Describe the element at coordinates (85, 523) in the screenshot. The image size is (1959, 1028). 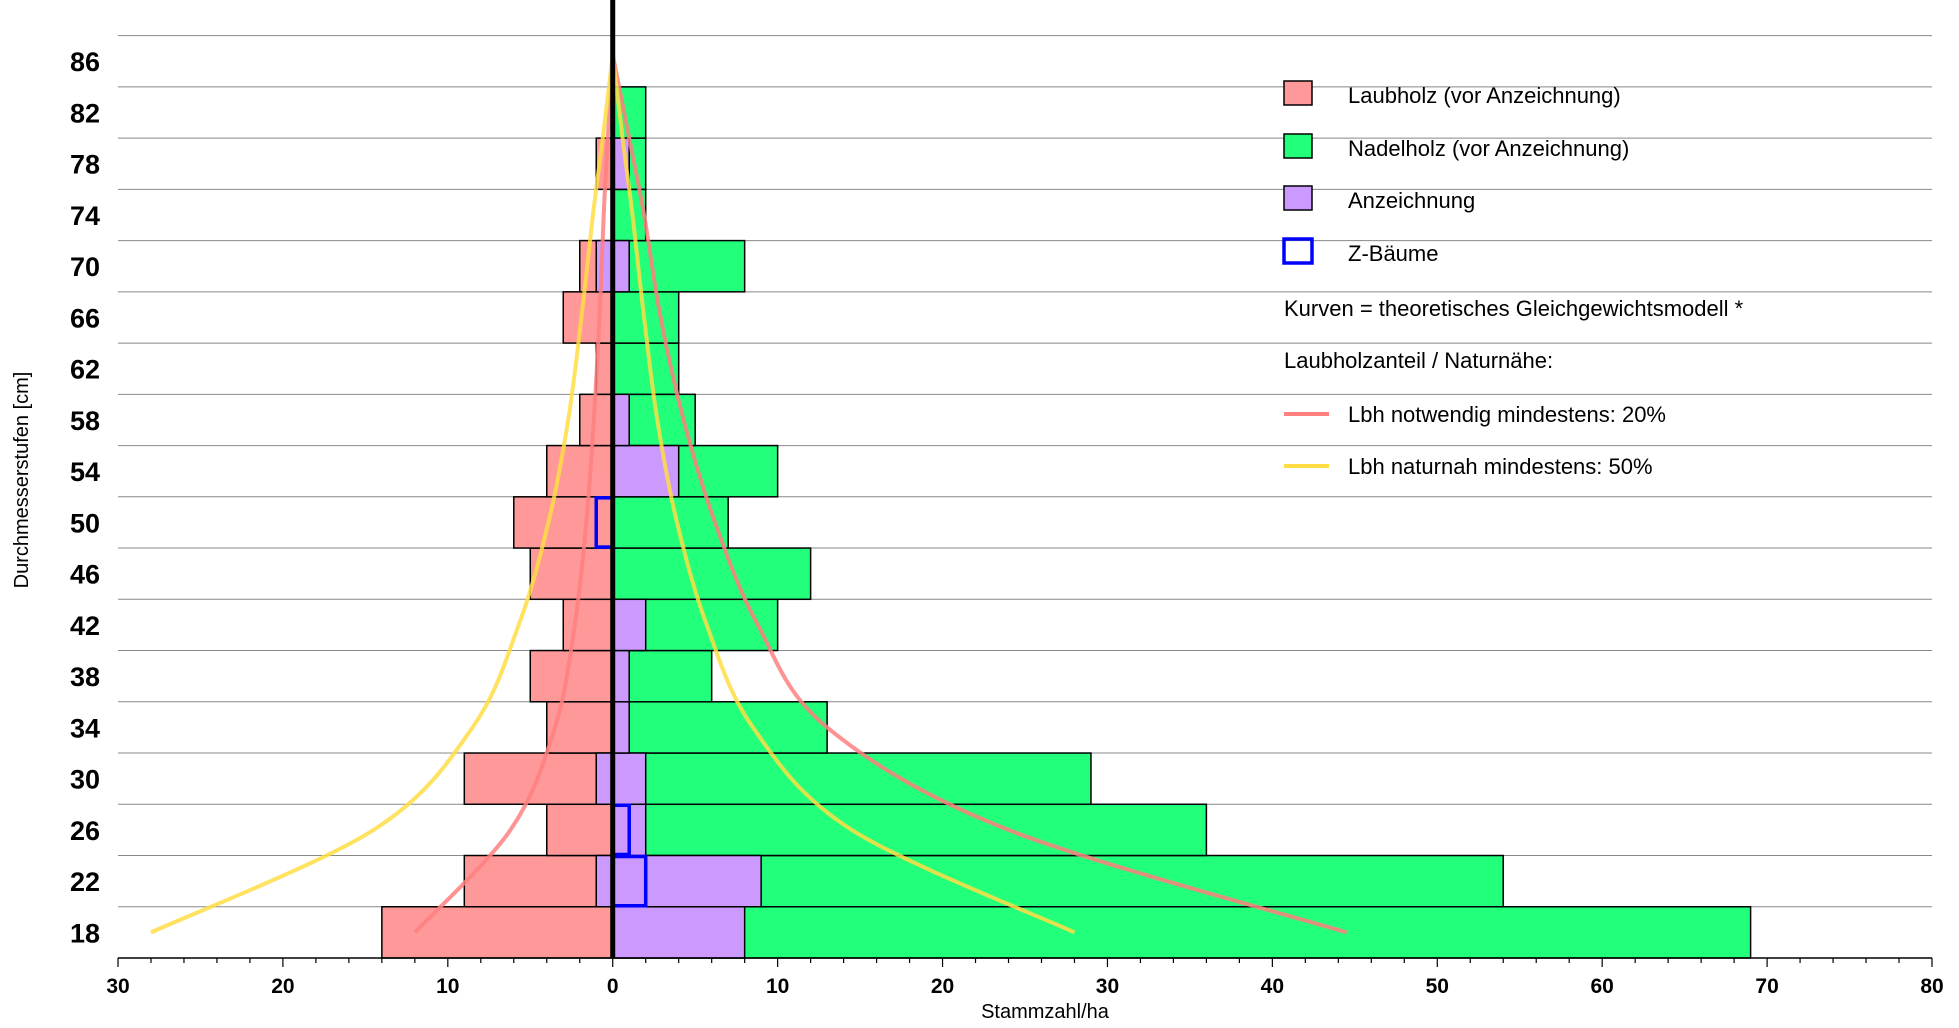
I see `y-tick-label: 50` at that location.